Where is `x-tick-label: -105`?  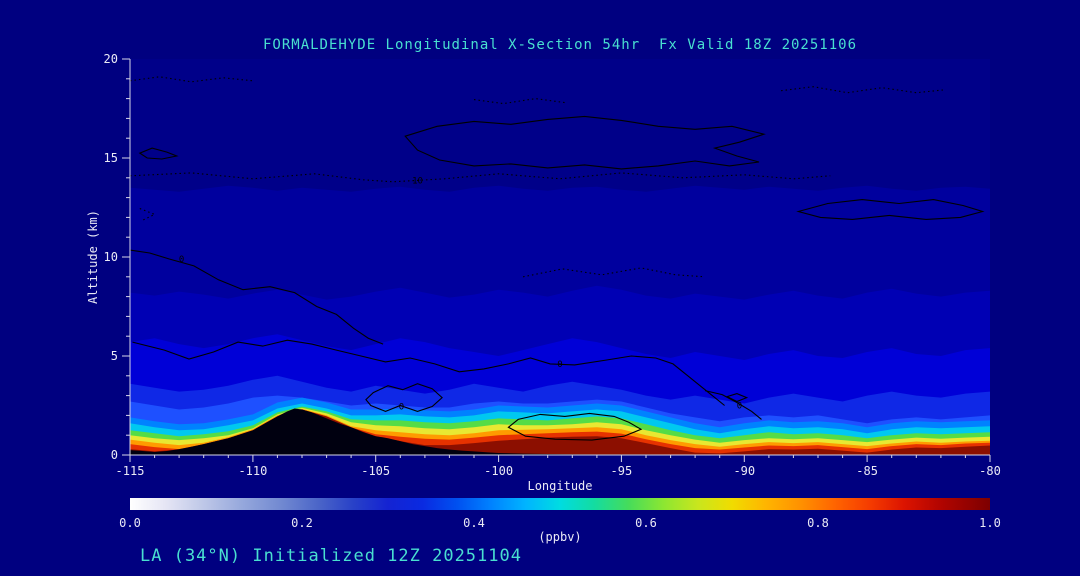 x-tick-label: -105 is located at coordinates (375, 471).